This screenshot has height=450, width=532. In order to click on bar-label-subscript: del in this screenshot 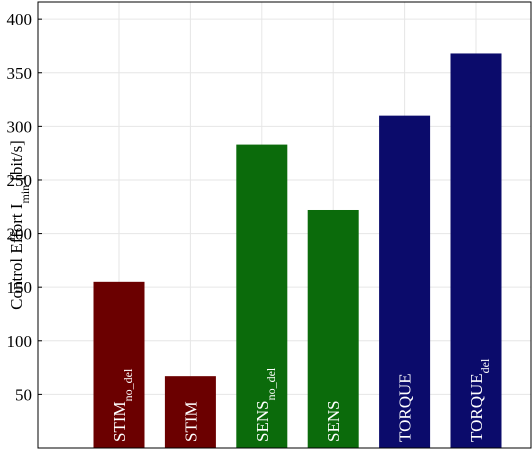, I will do `click(485, 365)`.